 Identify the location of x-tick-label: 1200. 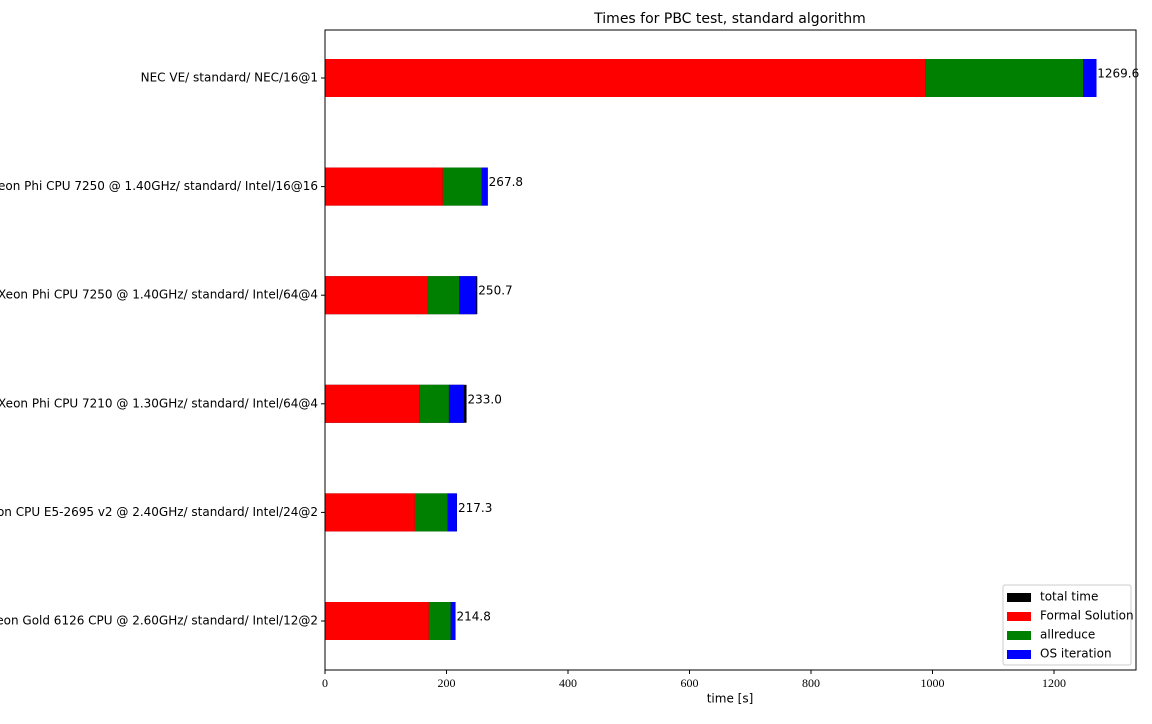
(1054, 683).